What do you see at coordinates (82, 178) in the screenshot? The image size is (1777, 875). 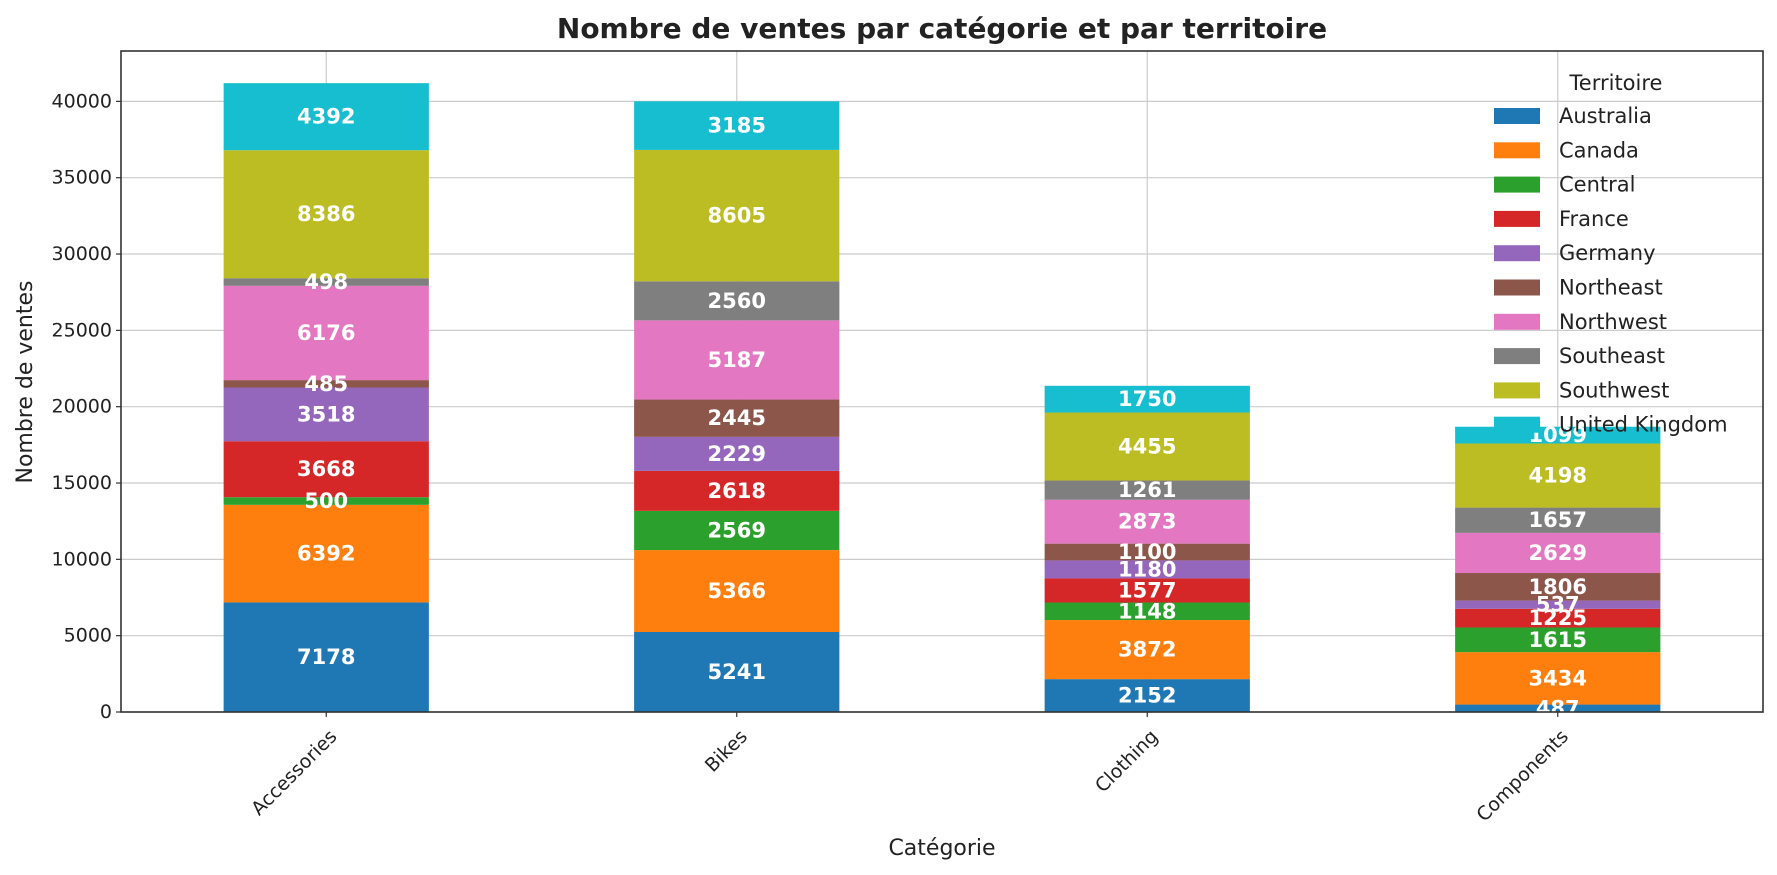 I see `y-tick-label: 35000` at bounding box center [82, 178].